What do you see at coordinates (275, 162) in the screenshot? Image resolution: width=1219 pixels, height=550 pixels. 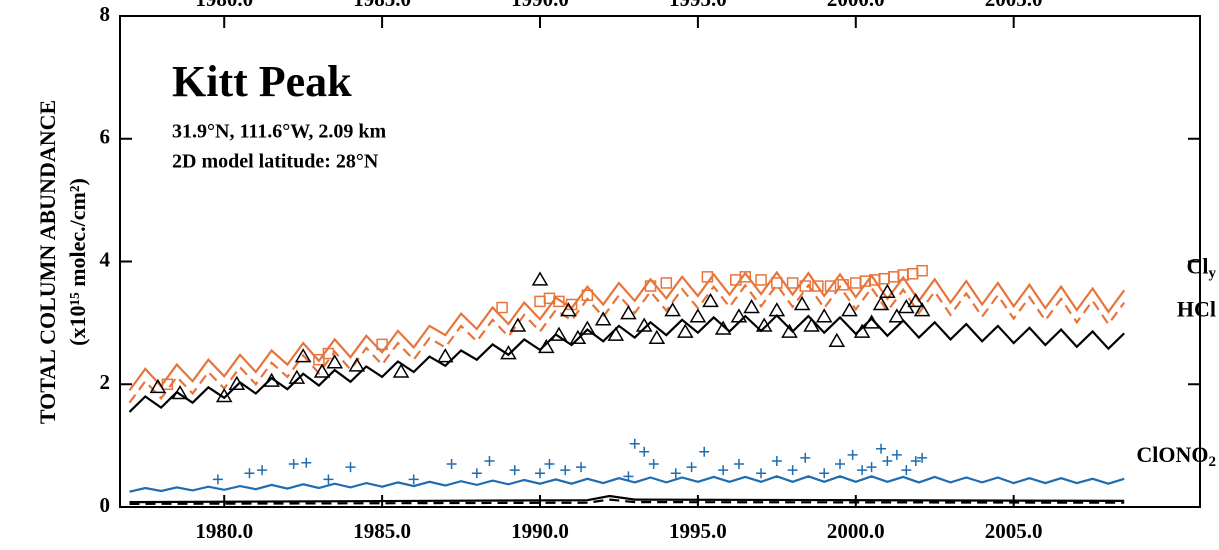 I see `subtitle: 2D model latitude: 28°N` at bounding box center [275, 162].